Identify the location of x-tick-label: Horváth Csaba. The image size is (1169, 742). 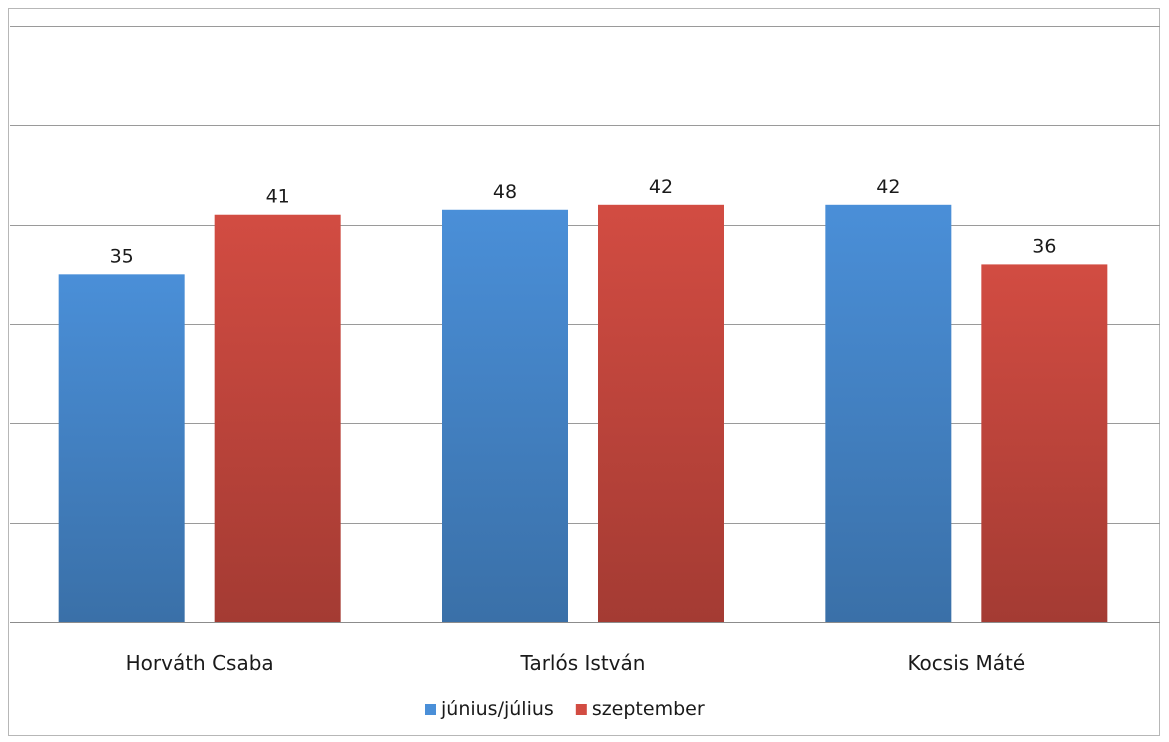
(200, 663).